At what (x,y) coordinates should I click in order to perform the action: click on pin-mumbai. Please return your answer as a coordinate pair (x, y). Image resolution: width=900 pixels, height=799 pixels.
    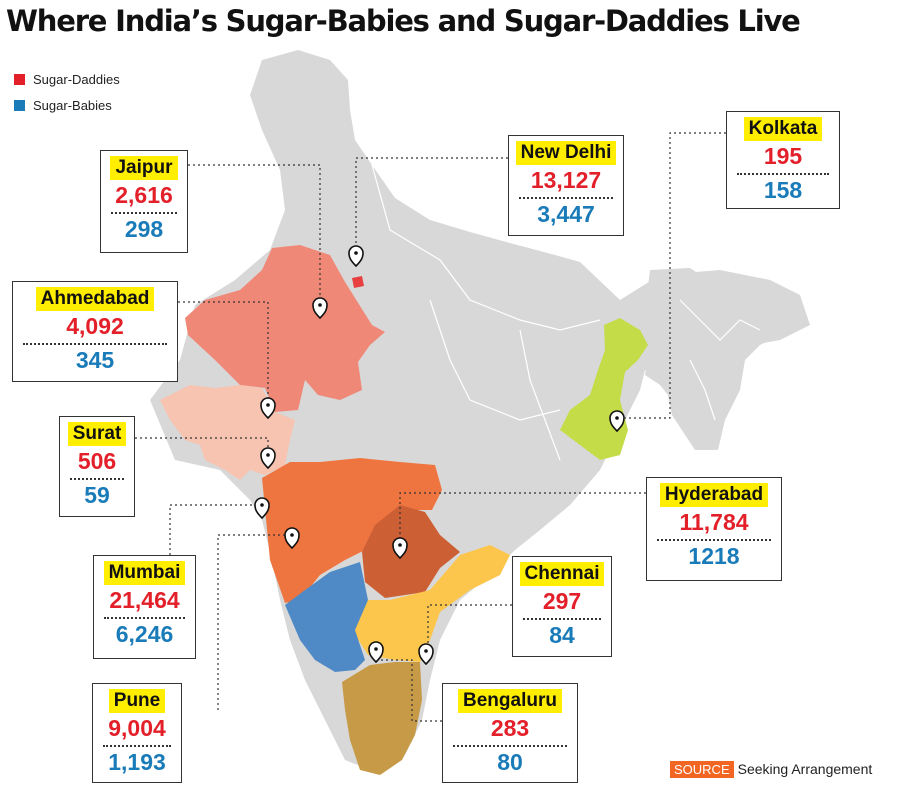
    Looking at the image, I should click on (262, 508).